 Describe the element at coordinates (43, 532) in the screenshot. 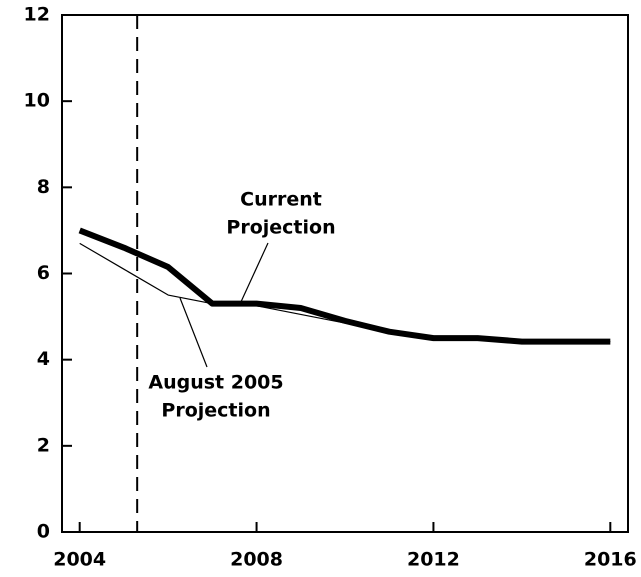

I see `y-tick-label: 0` at that location.